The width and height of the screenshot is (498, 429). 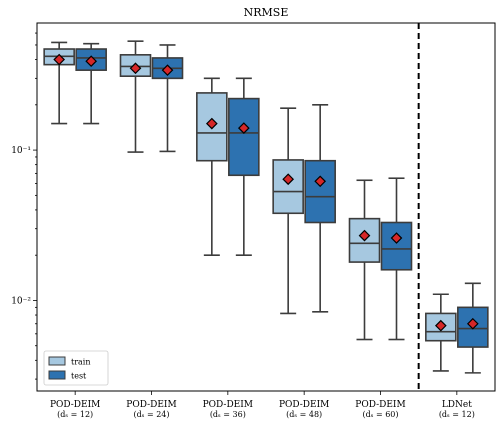 I want to click on legend-swatch-train, so click(x=57, y=361).